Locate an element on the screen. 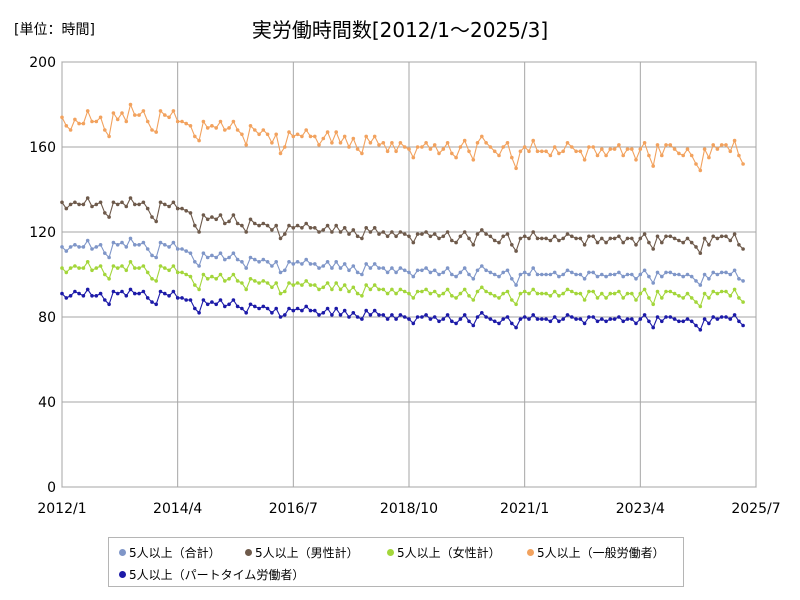 The image size is (800, 600). legend-marker is located at coordinates (122, 552).